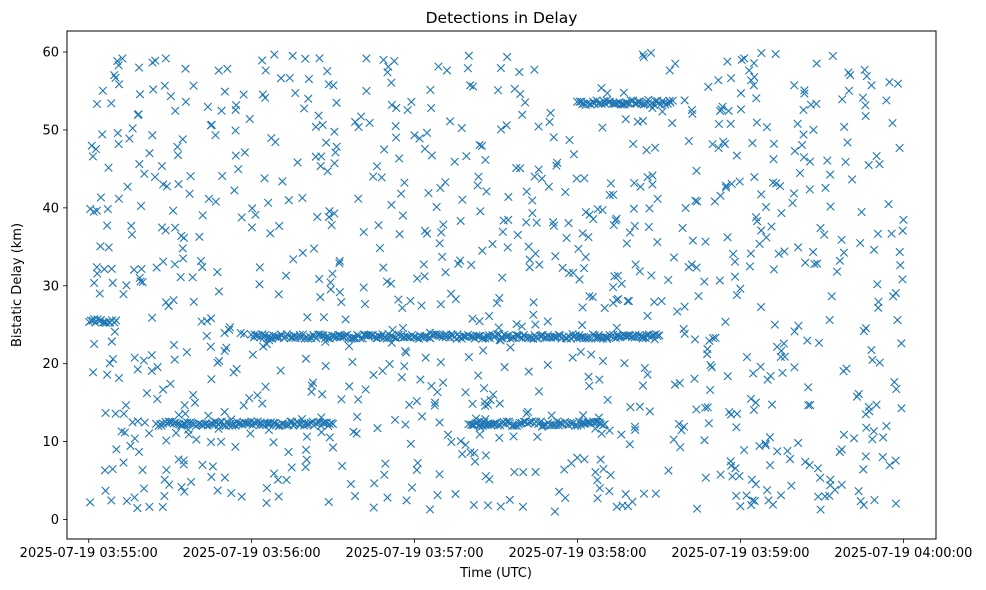  Describe the element at coordinates (50, 53) in the screenshot. I see `y-tick-label: 60` at that location.